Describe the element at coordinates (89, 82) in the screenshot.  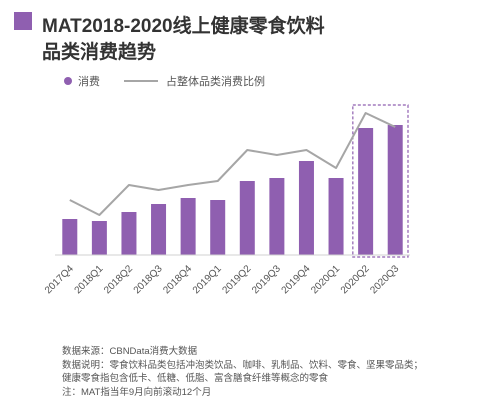
I see `legend-label-consumption: 消费` at that location.